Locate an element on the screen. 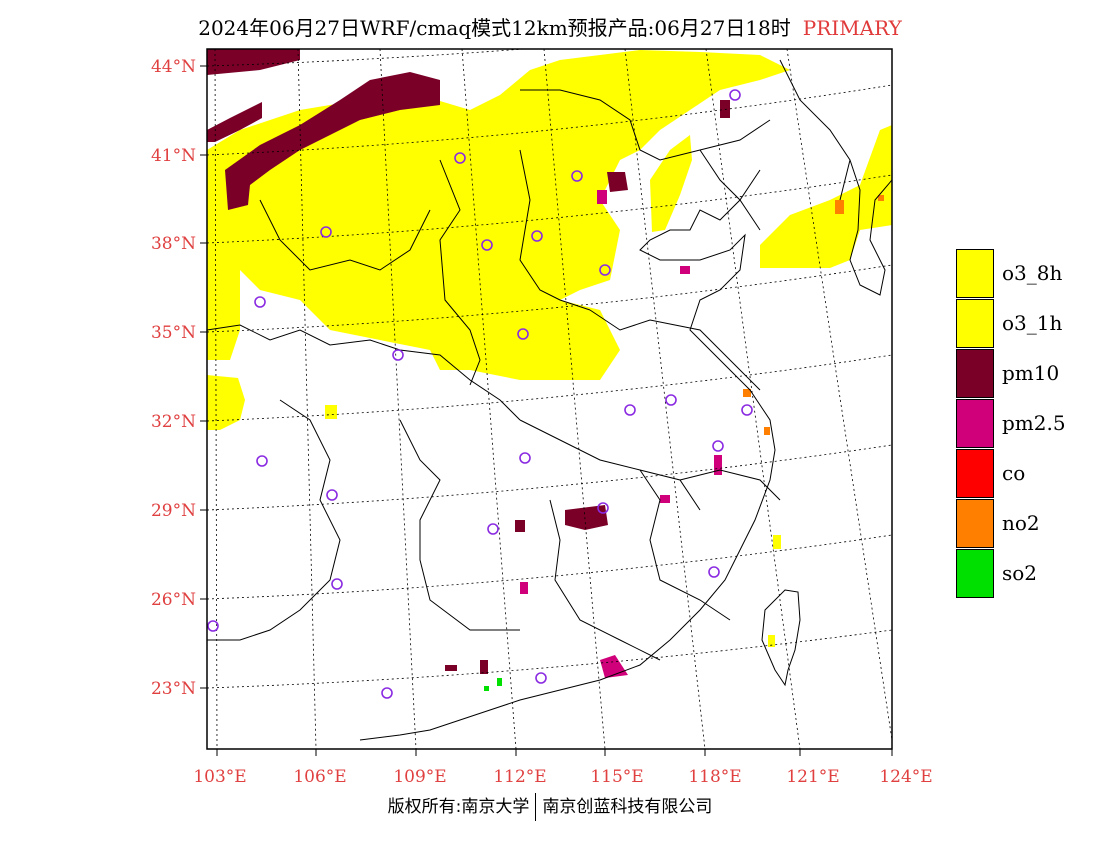 The width and height of the screenshot is (1100, 850). legend-label: o3_8h is located at coordinates (1032, 273).